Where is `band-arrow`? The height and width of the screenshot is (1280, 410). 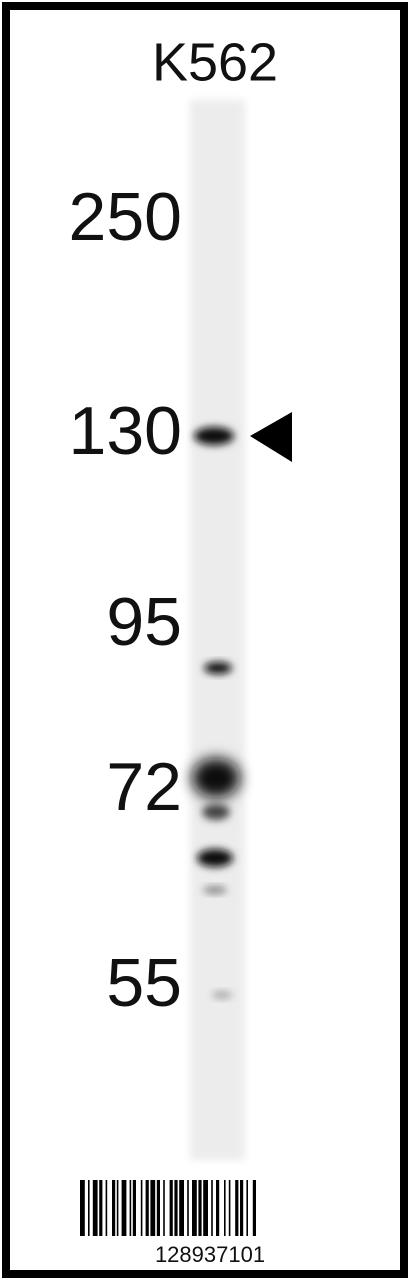 band-arrow is located at coordinates (271, 437).